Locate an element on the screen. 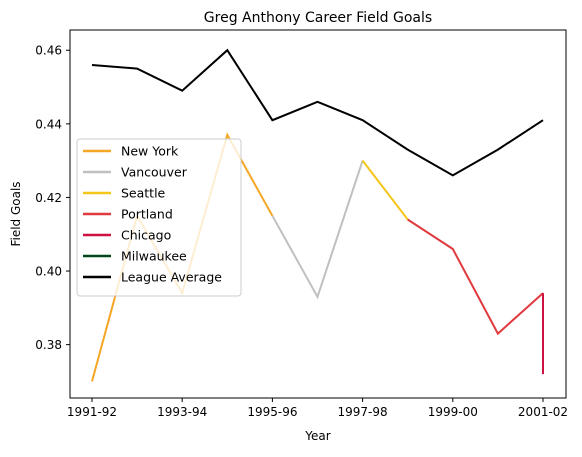 The height and width of the screenshot is (457, 582). x-tick-label: 1991-92 is located at coordinates (92, 412).